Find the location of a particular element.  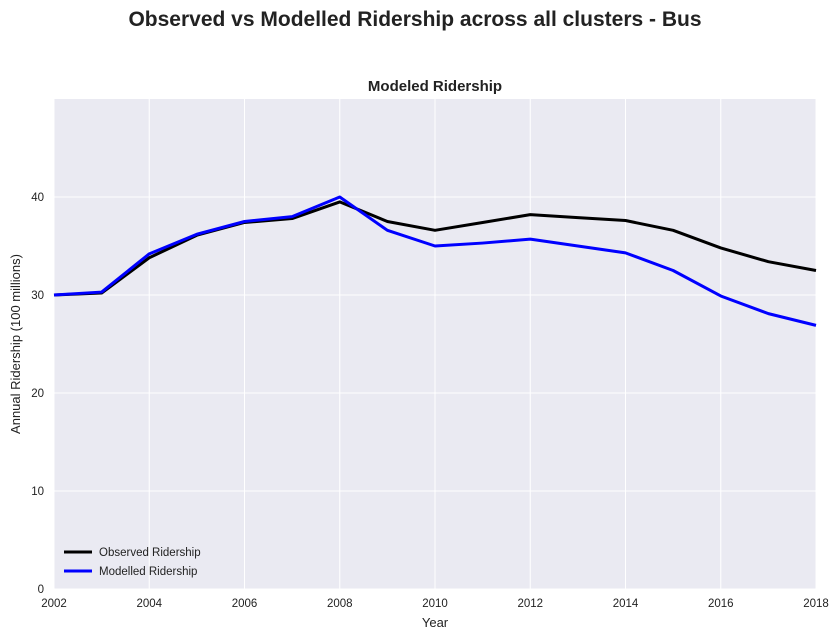

y-tick-labels: 0 10 20 30 40 is located at coordinates (37, 394).